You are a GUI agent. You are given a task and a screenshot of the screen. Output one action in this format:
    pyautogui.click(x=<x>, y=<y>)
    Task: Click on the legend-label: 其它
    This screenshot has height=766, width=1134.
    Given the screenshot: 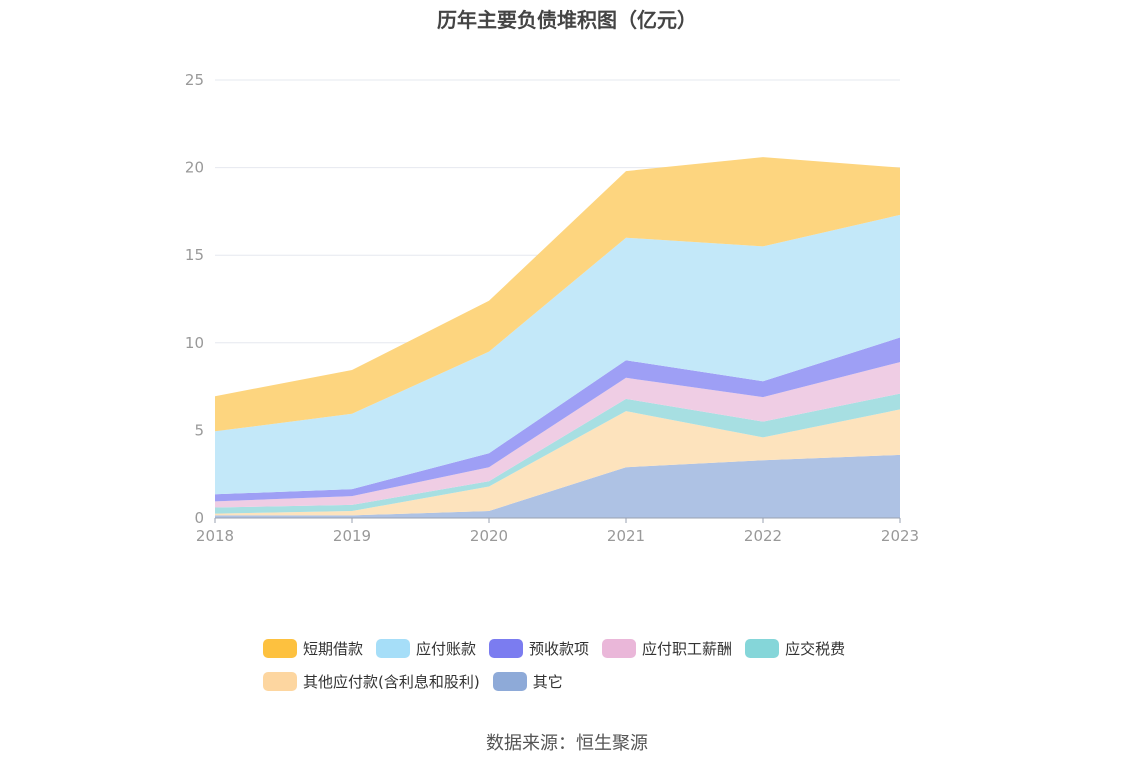 What is the action you would take?
    pyautogui.click(x=547, y=682)
    